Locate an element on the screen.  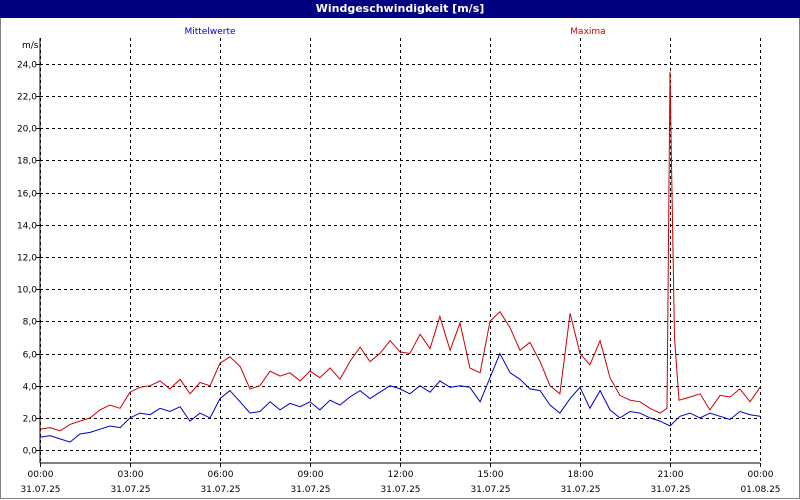
y-tick-label: 4,0 is located at coordinates (30, 388).